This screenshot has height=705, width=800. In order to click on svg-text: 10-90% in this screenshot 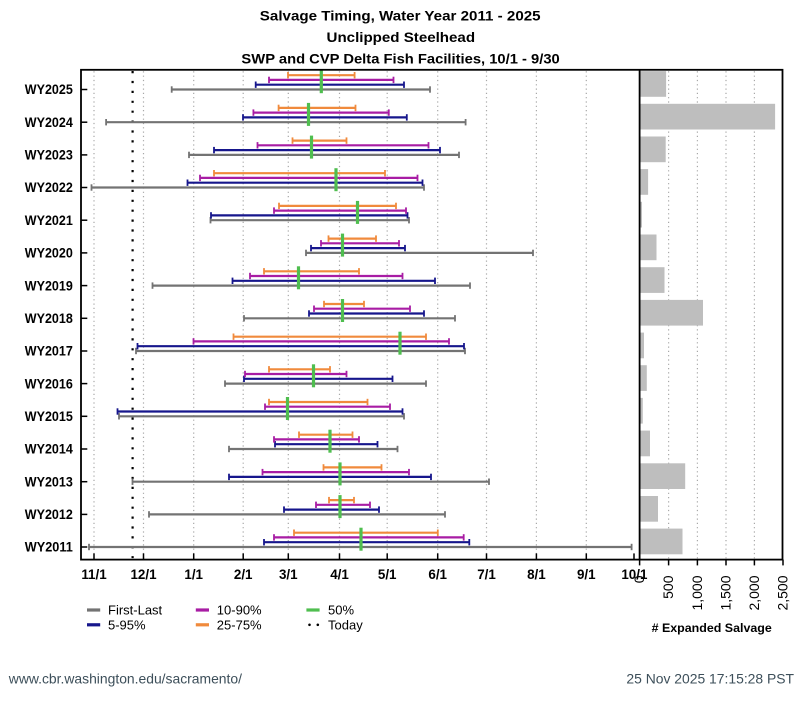, I will do `click(239, 610)`.